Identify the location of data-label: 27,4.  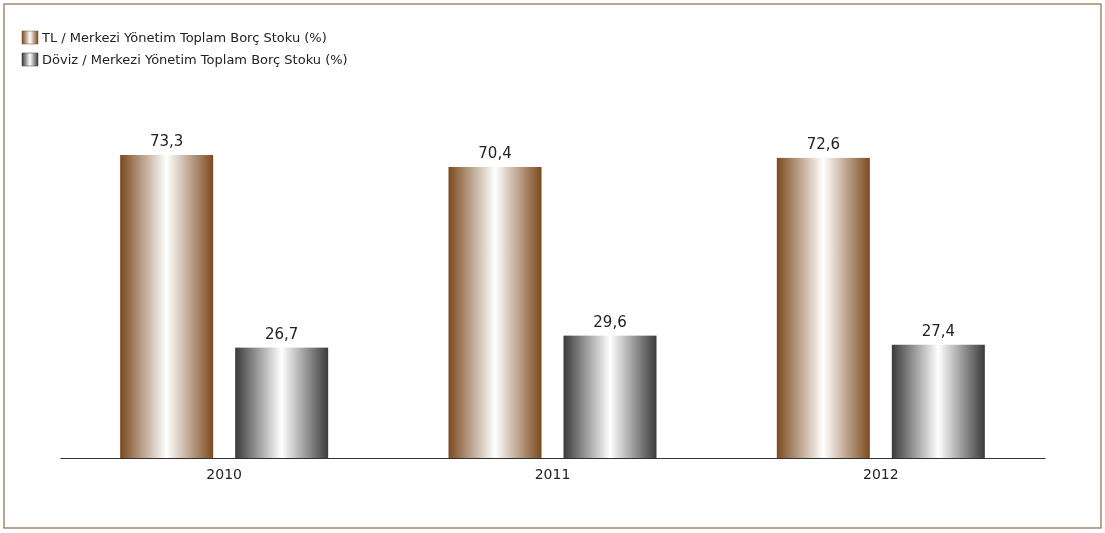
(938, 330).